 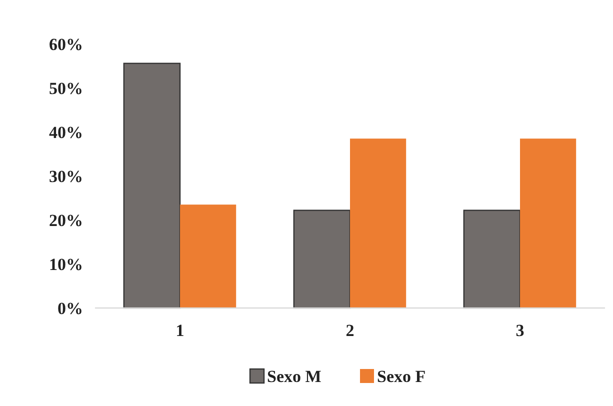 I want to click on legend-label: Sexo F, so click(x=401, y=376).